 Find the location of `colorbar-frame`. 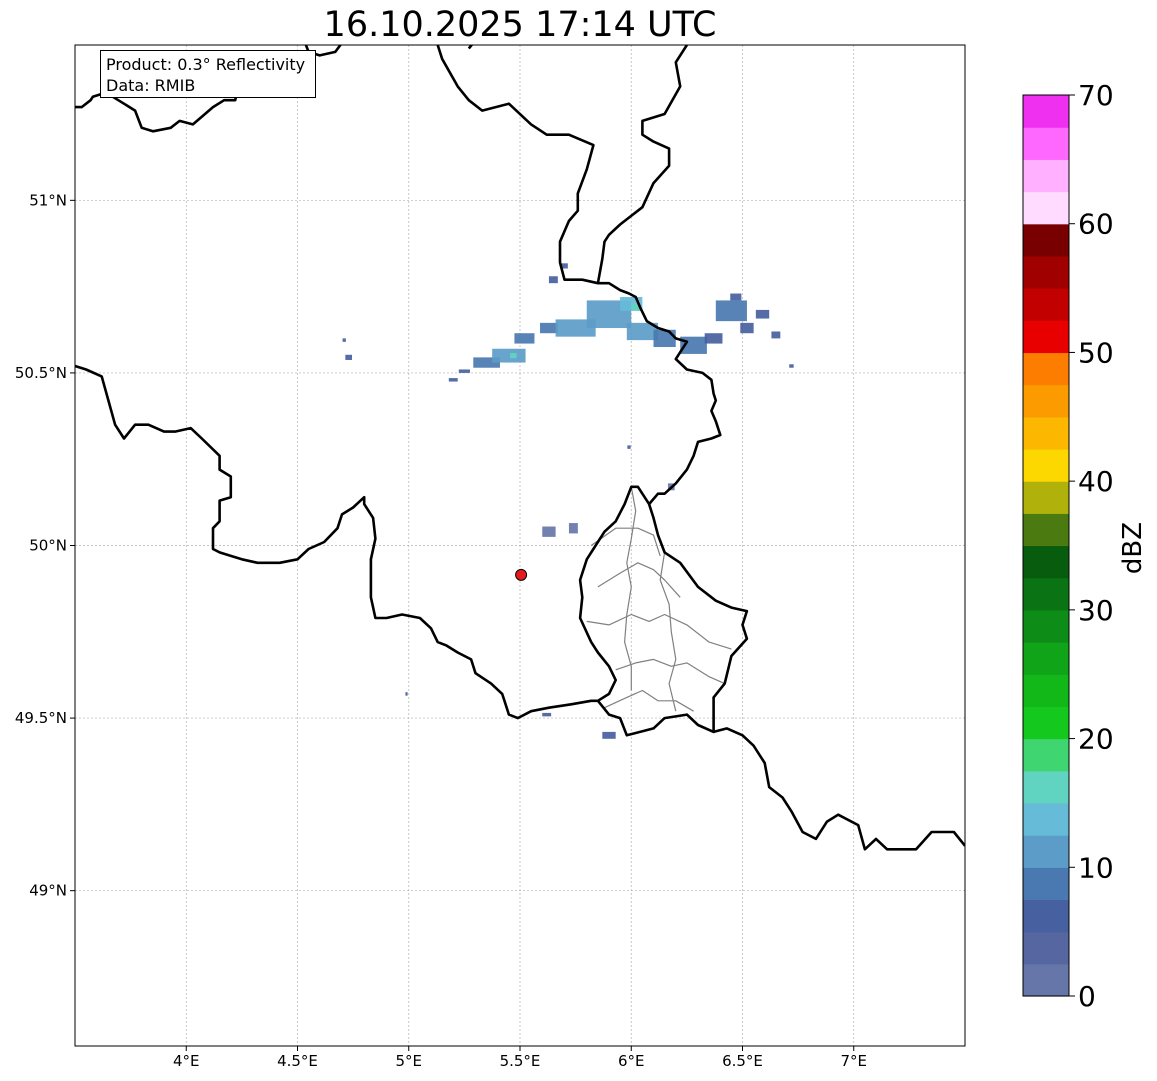

colorbar-frame is located at coordinates (1046, 545).